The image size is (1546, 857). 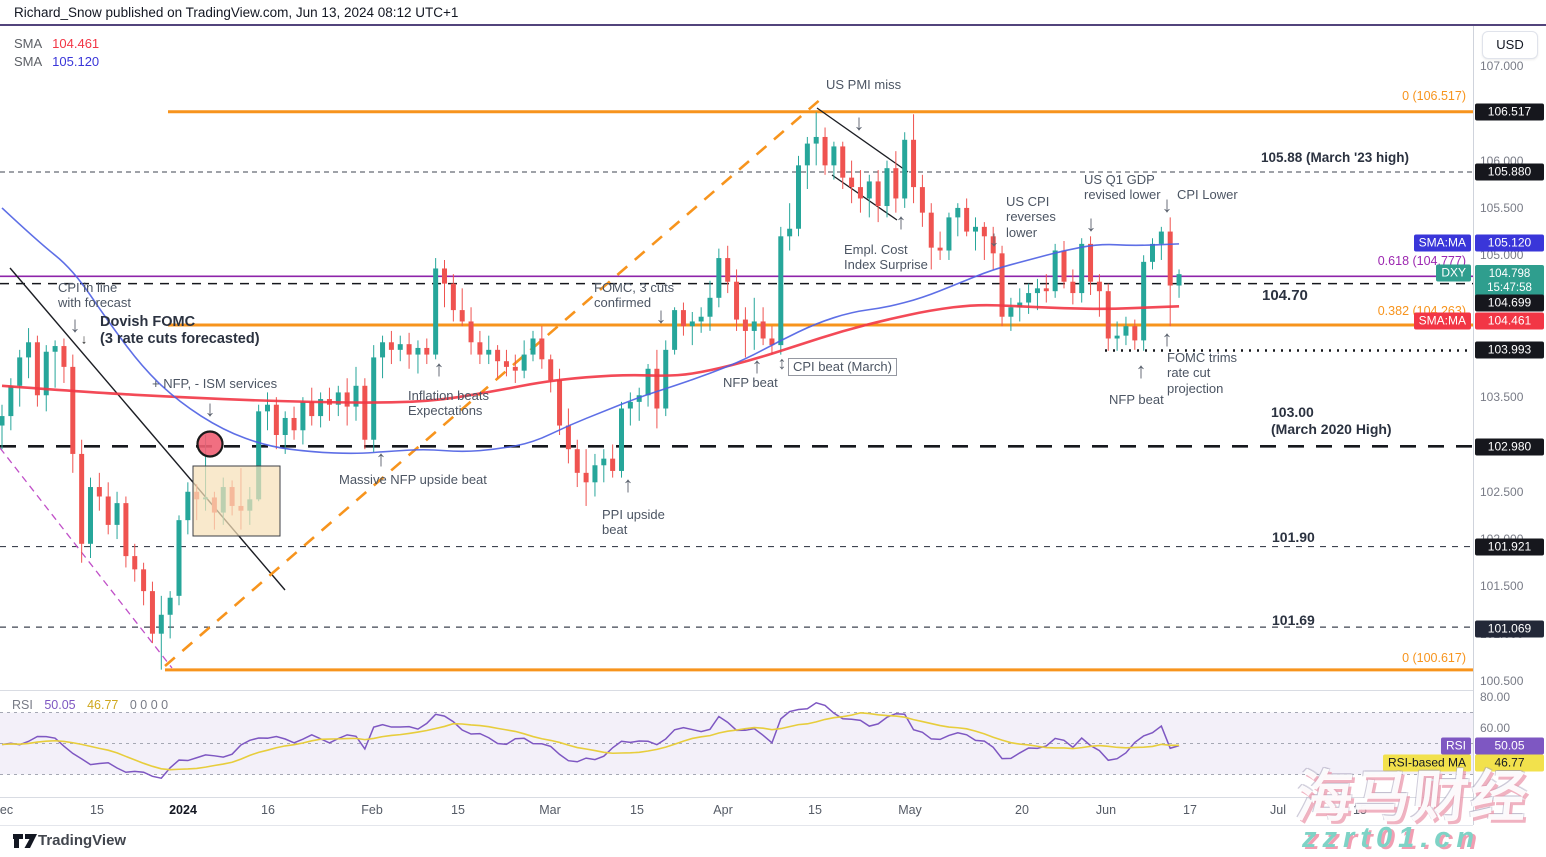 What do you see at coordinates (56, 61) in the screenshot?
I see `sma-slow-legend-row: SMA 105.120` at bounding box center [56, 61].